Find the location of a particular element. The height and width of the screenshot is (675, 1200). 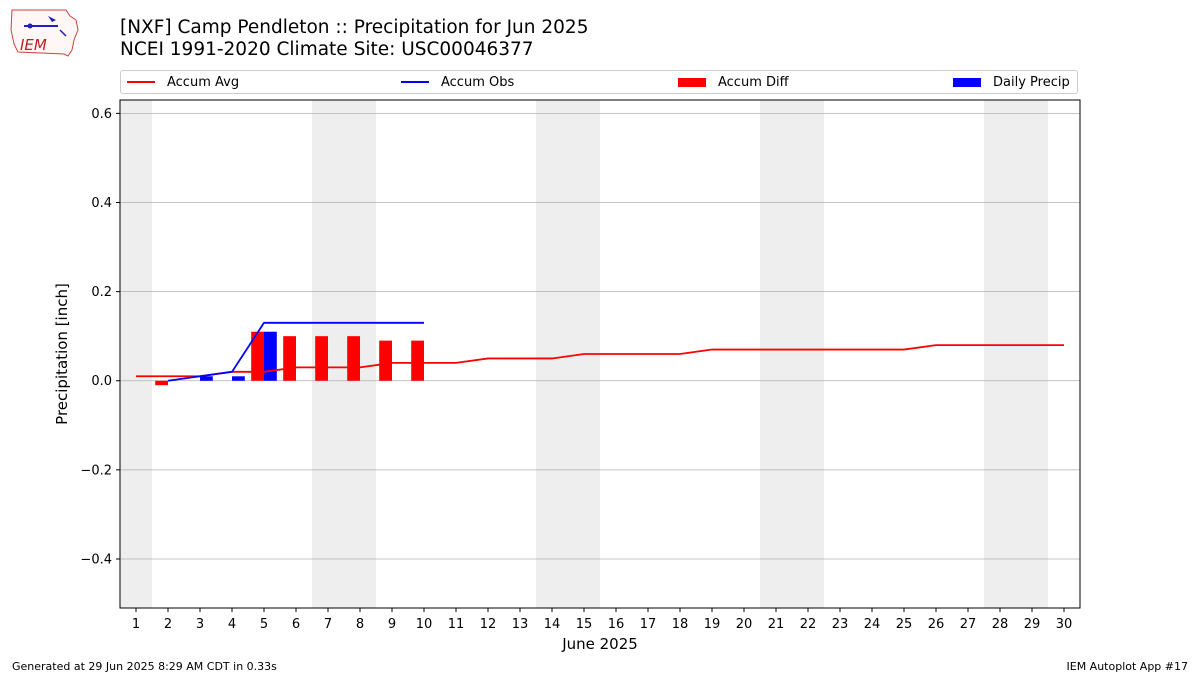

legend-swatch-accum-avg is located at coordinates (141, 82).